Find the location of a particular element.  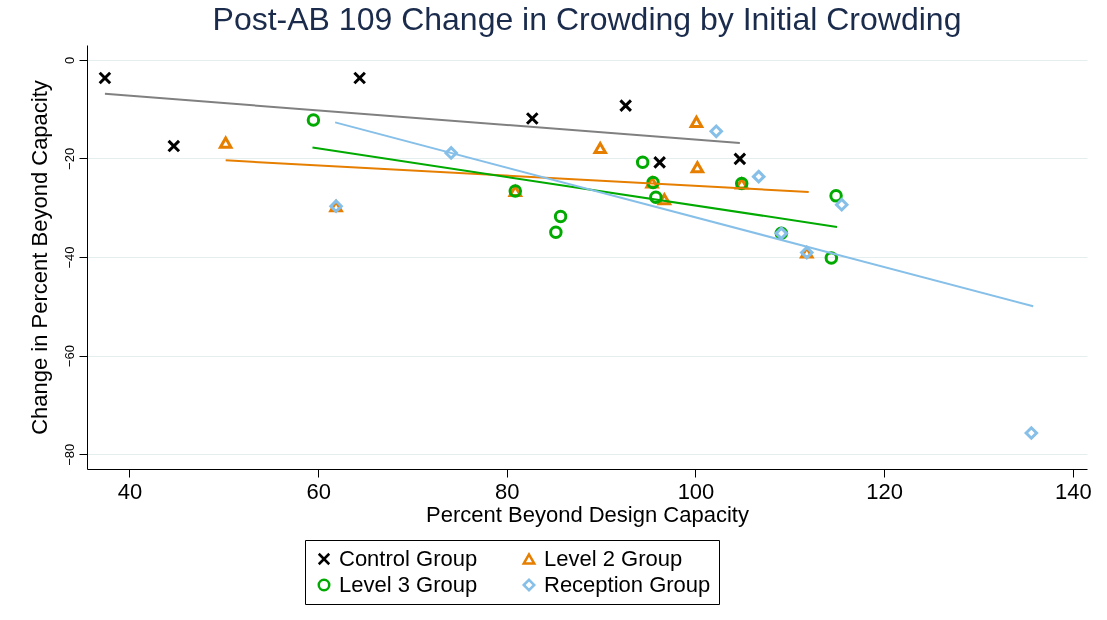

x-tick-label: 100 is located at coordinates (696, 491).